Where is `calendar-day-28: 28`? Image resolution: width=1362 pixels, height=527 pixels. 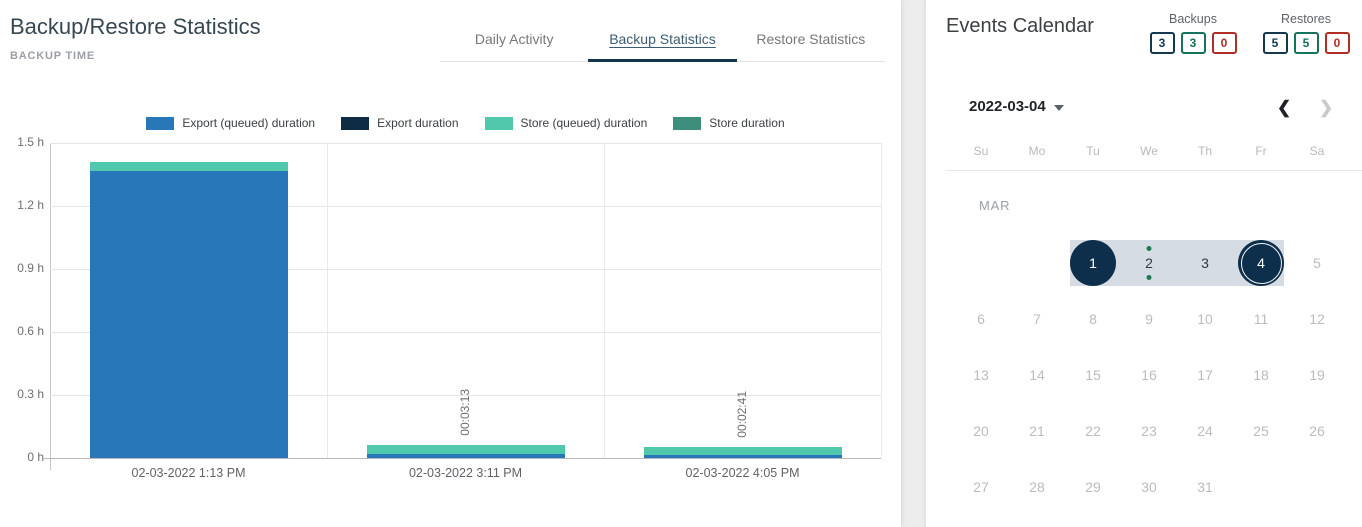 calendar-day-28: 28 is located at coordinates (1037, 487).